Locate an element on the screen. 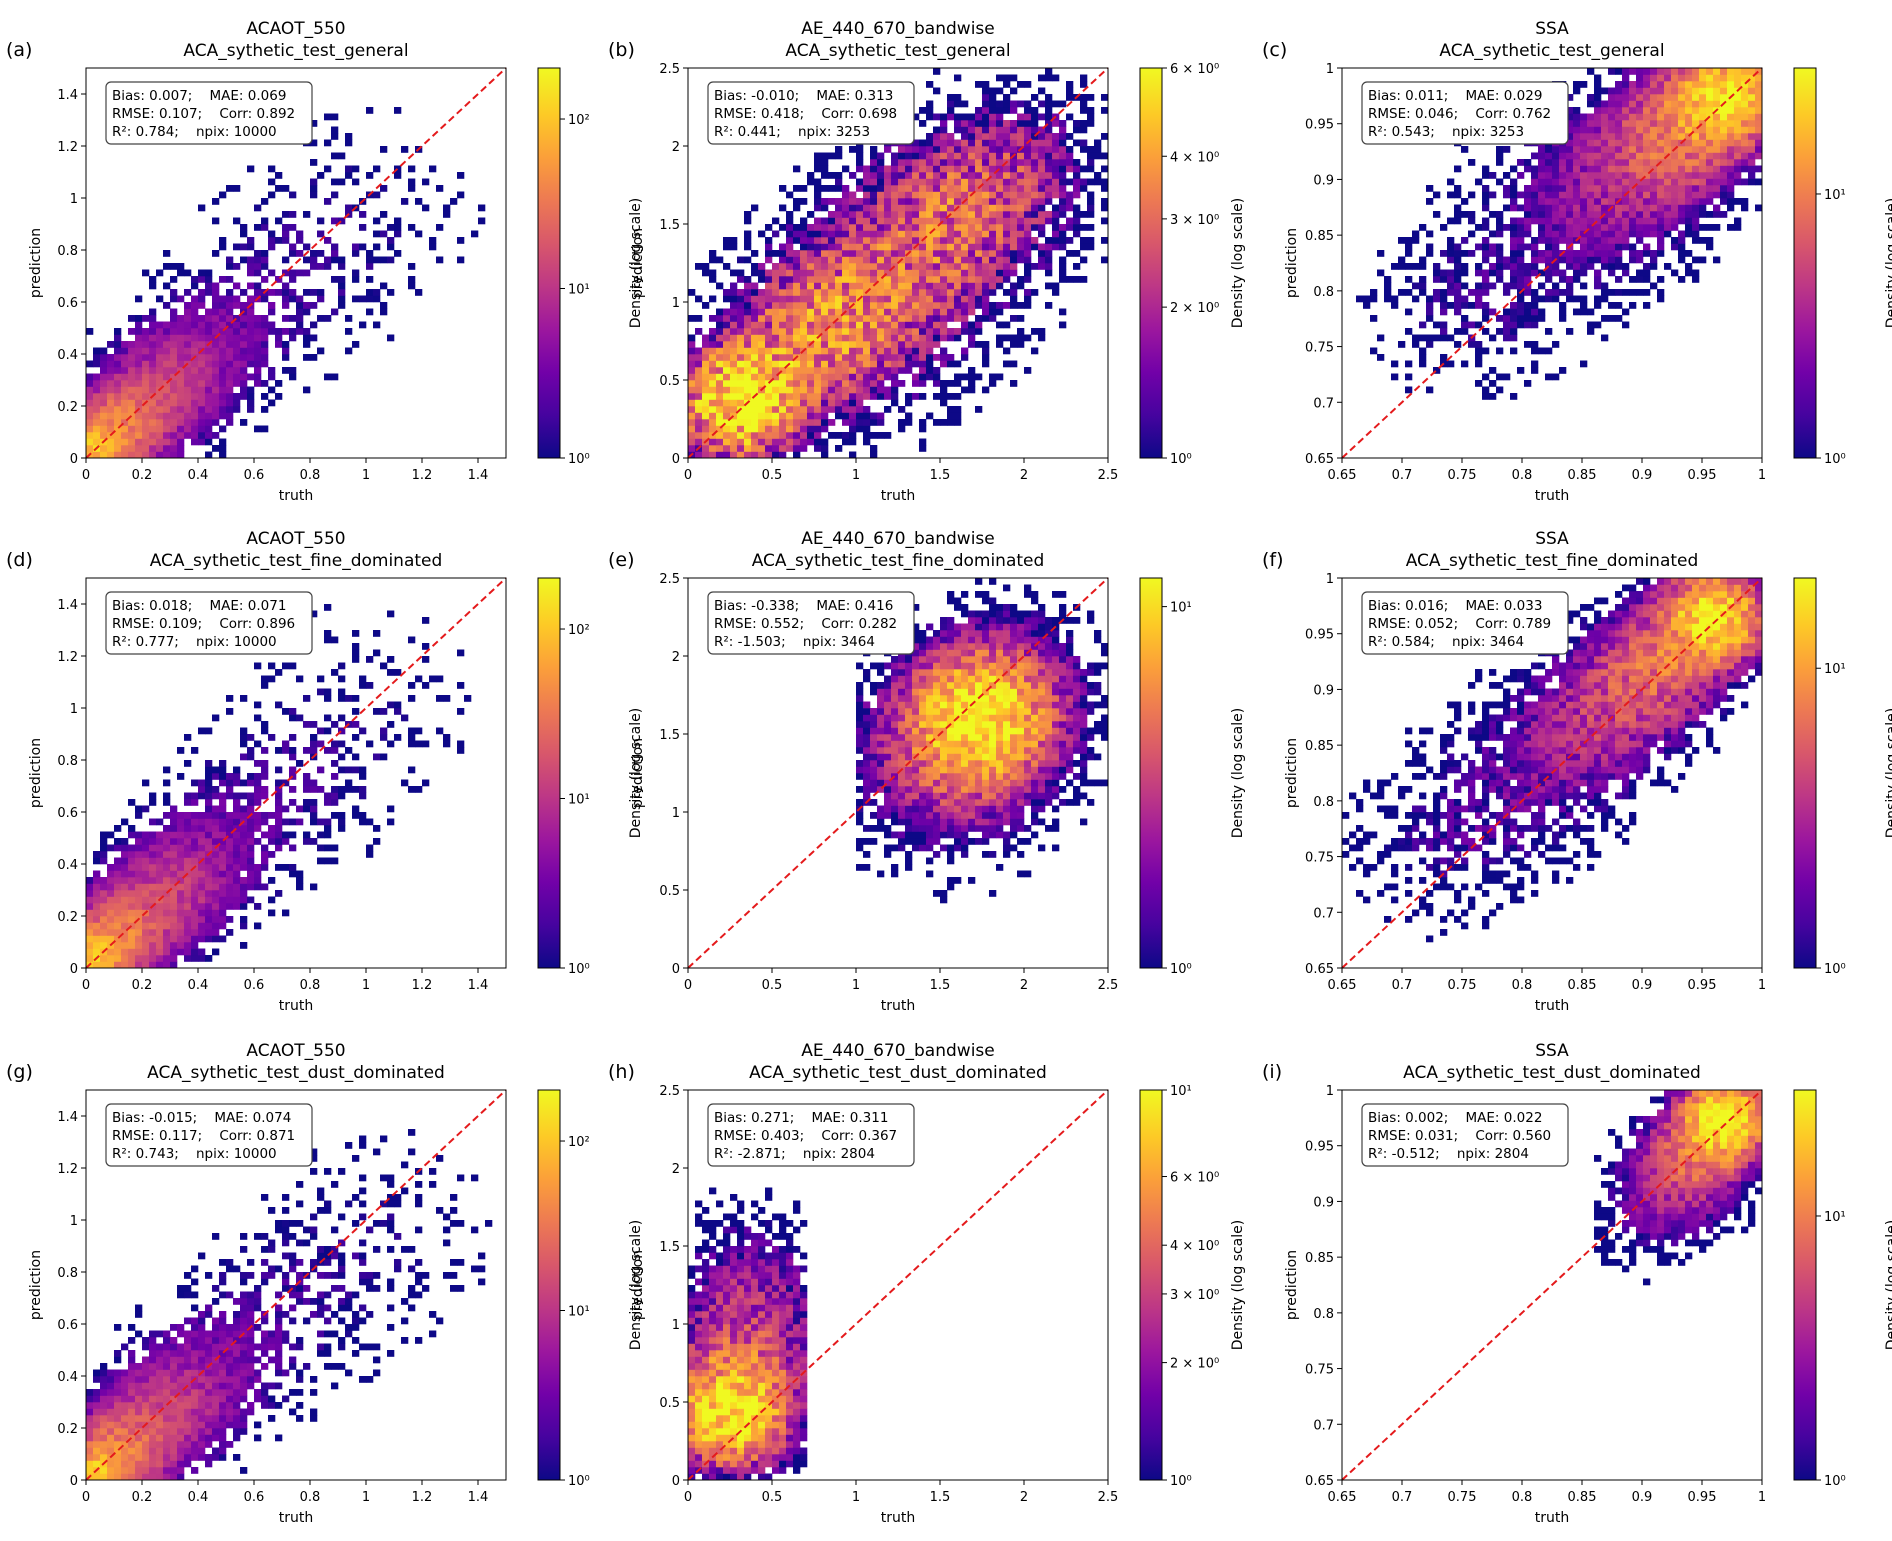 The height and width of the screenshot is (1541, 1892). y-tick-label: 1 is located at coordinates (1330, 69).